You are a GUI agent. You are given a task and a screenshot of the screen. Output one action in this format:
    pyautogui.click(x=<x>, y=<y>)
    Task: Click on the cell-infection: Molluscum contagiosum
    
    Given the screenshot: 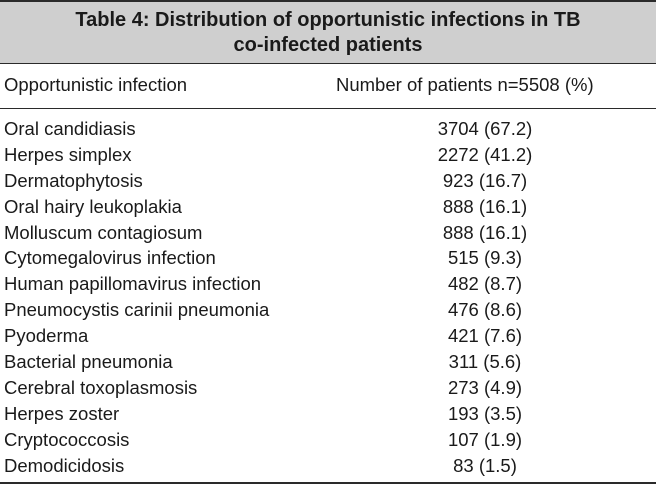 What is the action you would take?
    pyautogui.click(x=103, y=232)
    